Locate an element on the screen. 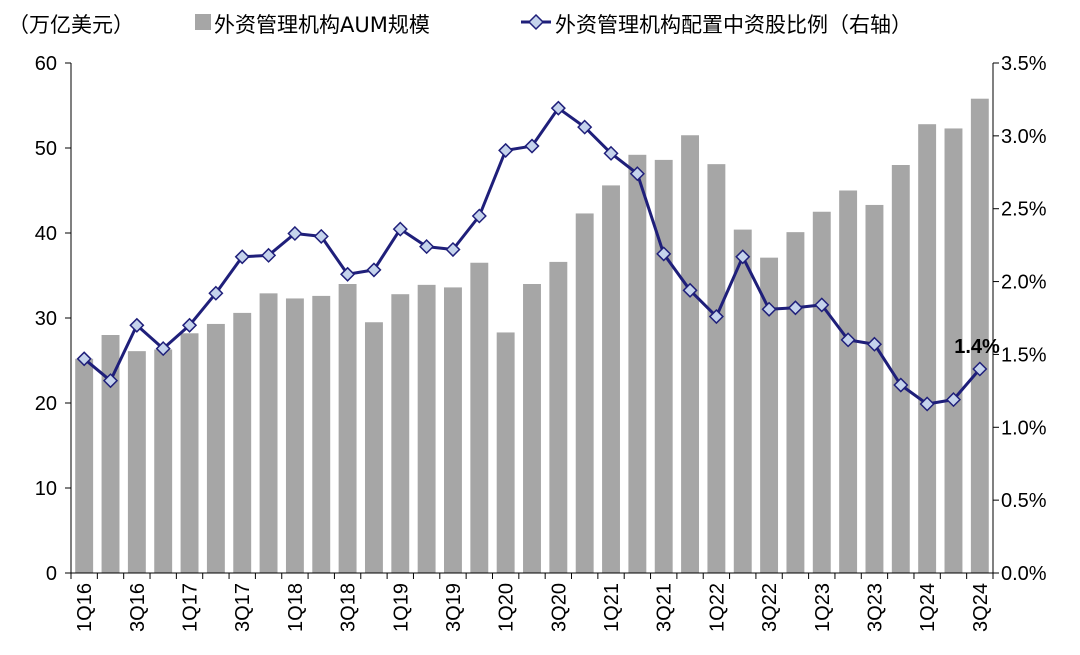 Image resolution: width=1080 pixels, height=655 pixels. aum-bar-4Q23 is located at coordinates (900, 369).